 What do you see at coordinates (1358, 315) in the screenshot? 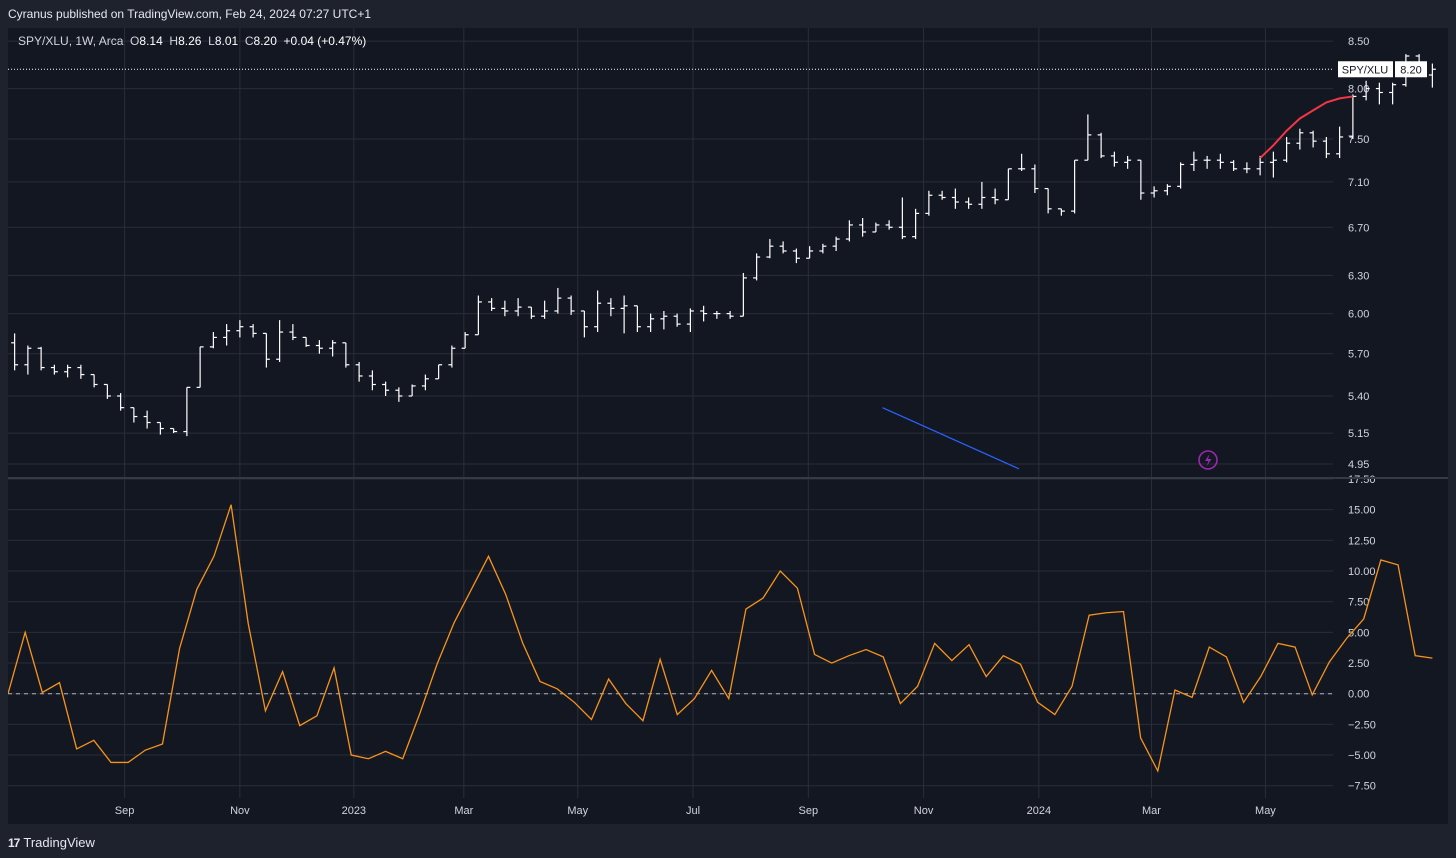
I see `price-axis-label: 6.00` at bounding box center [1358, 315].